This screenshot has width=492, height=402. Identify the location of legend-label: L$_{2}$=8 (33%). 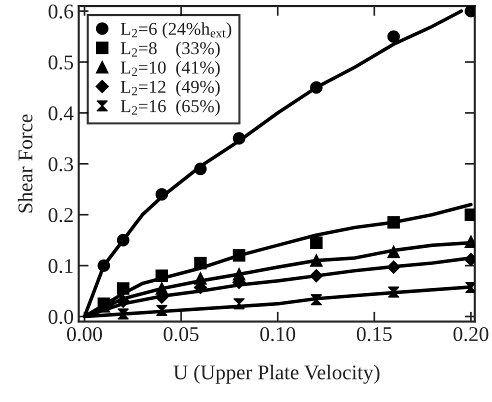
(170, 50).